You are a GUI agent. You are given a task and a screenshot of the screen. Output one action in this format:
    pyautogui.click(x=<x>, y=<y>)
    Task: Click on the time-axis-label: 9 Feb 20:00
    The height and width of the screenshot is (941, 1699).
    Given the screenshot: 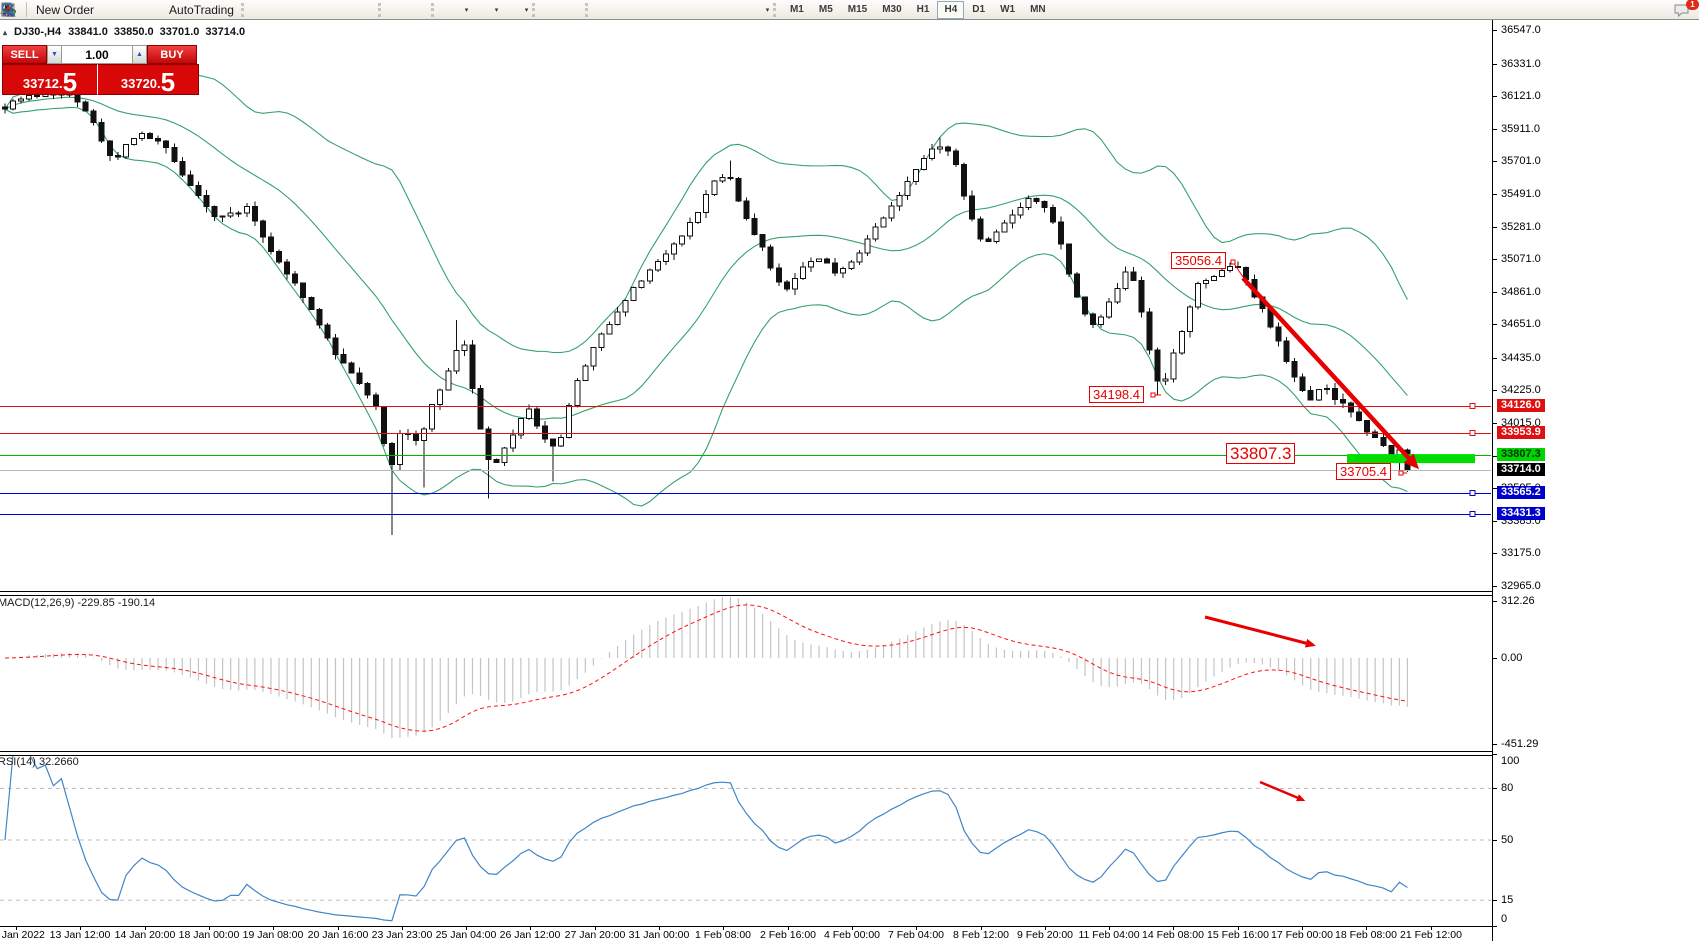 What is the action you would take?
    pyautogui.click(x=1045, y=935)
    